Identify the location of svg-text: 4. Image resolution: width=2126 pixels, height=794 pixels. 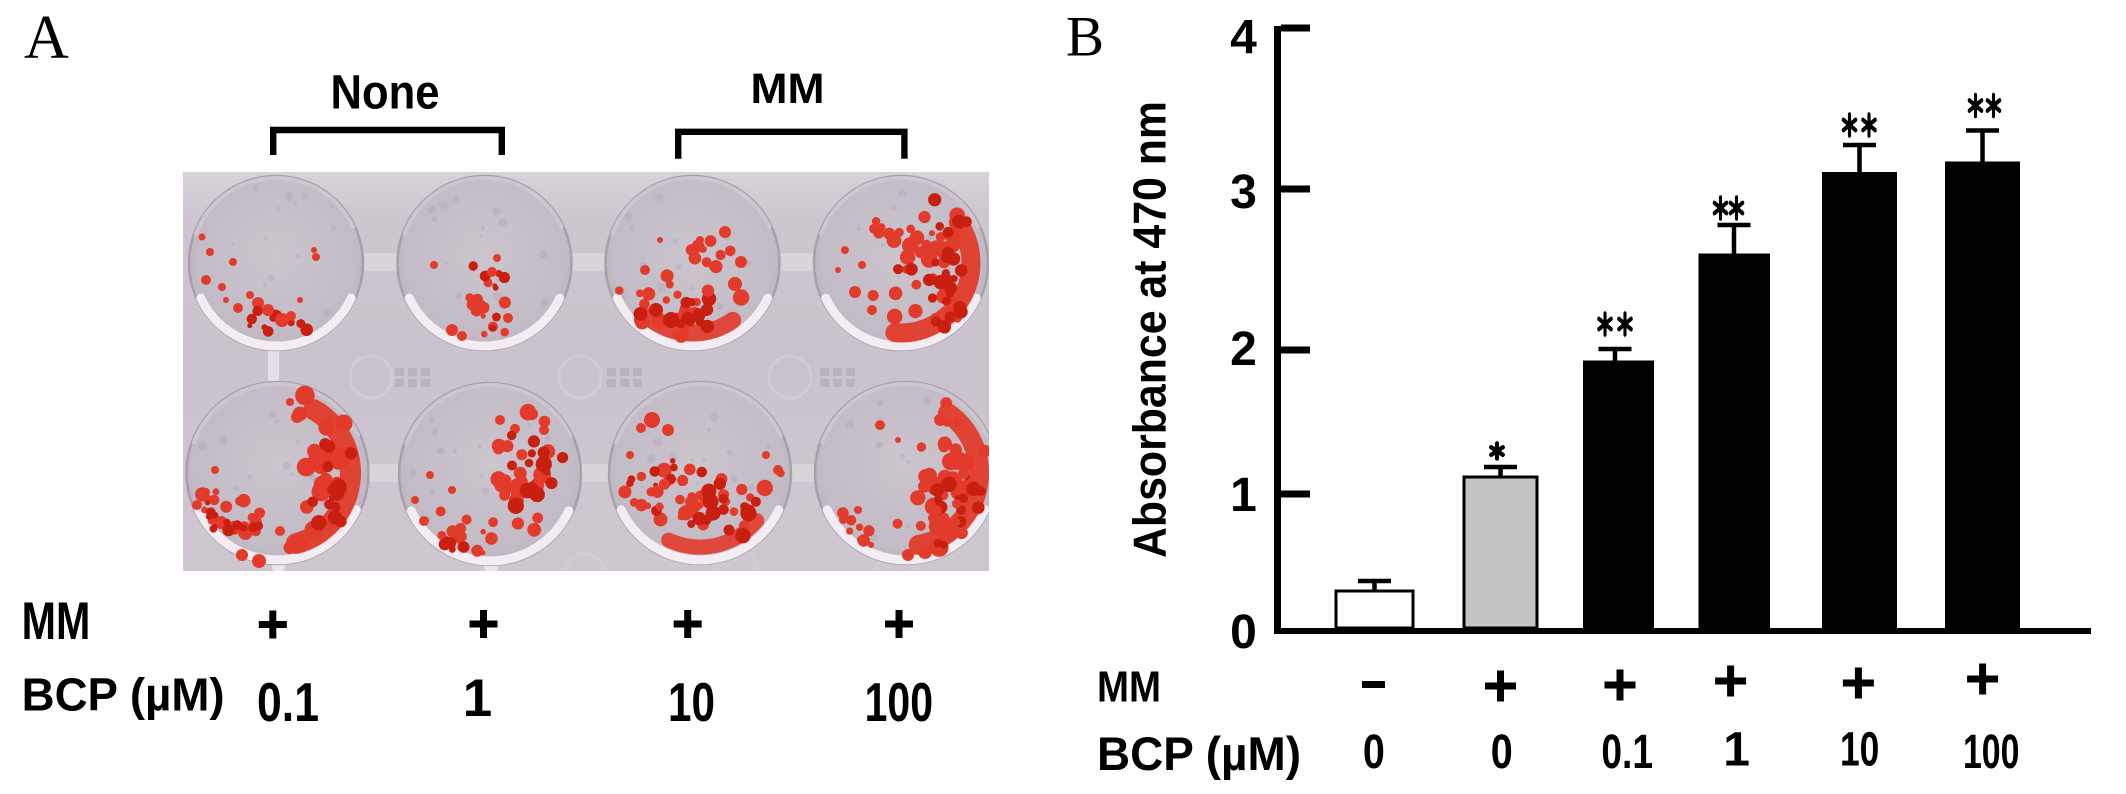
(1243, 38).